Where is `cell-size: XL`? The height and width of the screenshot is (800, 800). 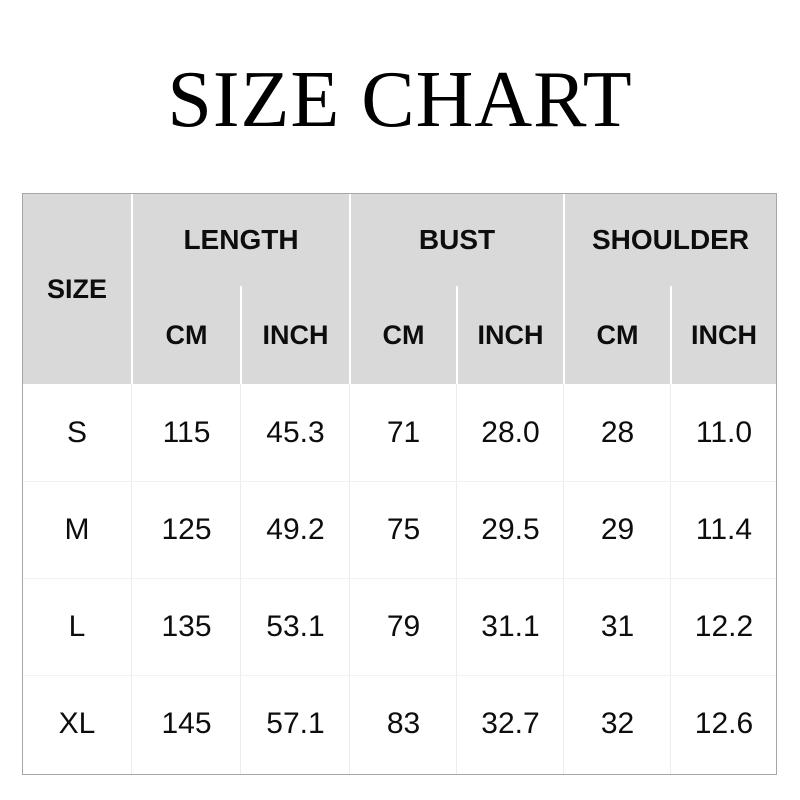
cell-size: XL is located at coordinates (77, 723).